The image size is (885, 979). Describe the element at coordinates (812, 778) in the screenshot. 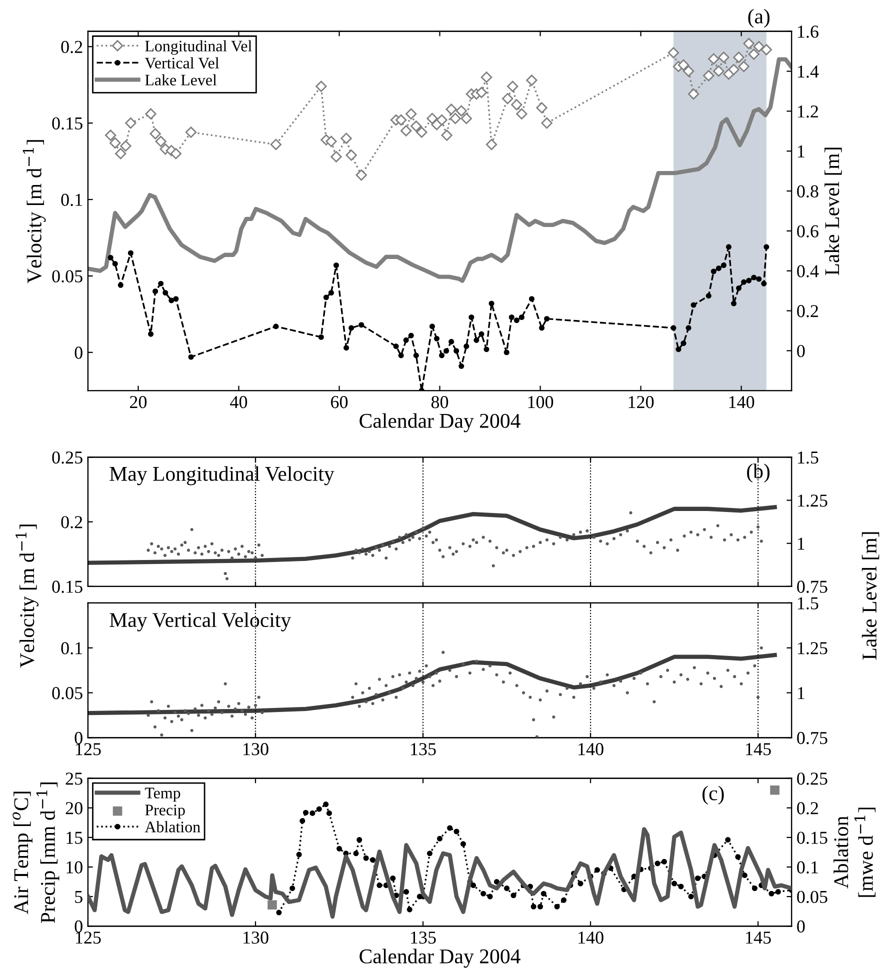

I see `y2-tick-label: 0.25` at that location.